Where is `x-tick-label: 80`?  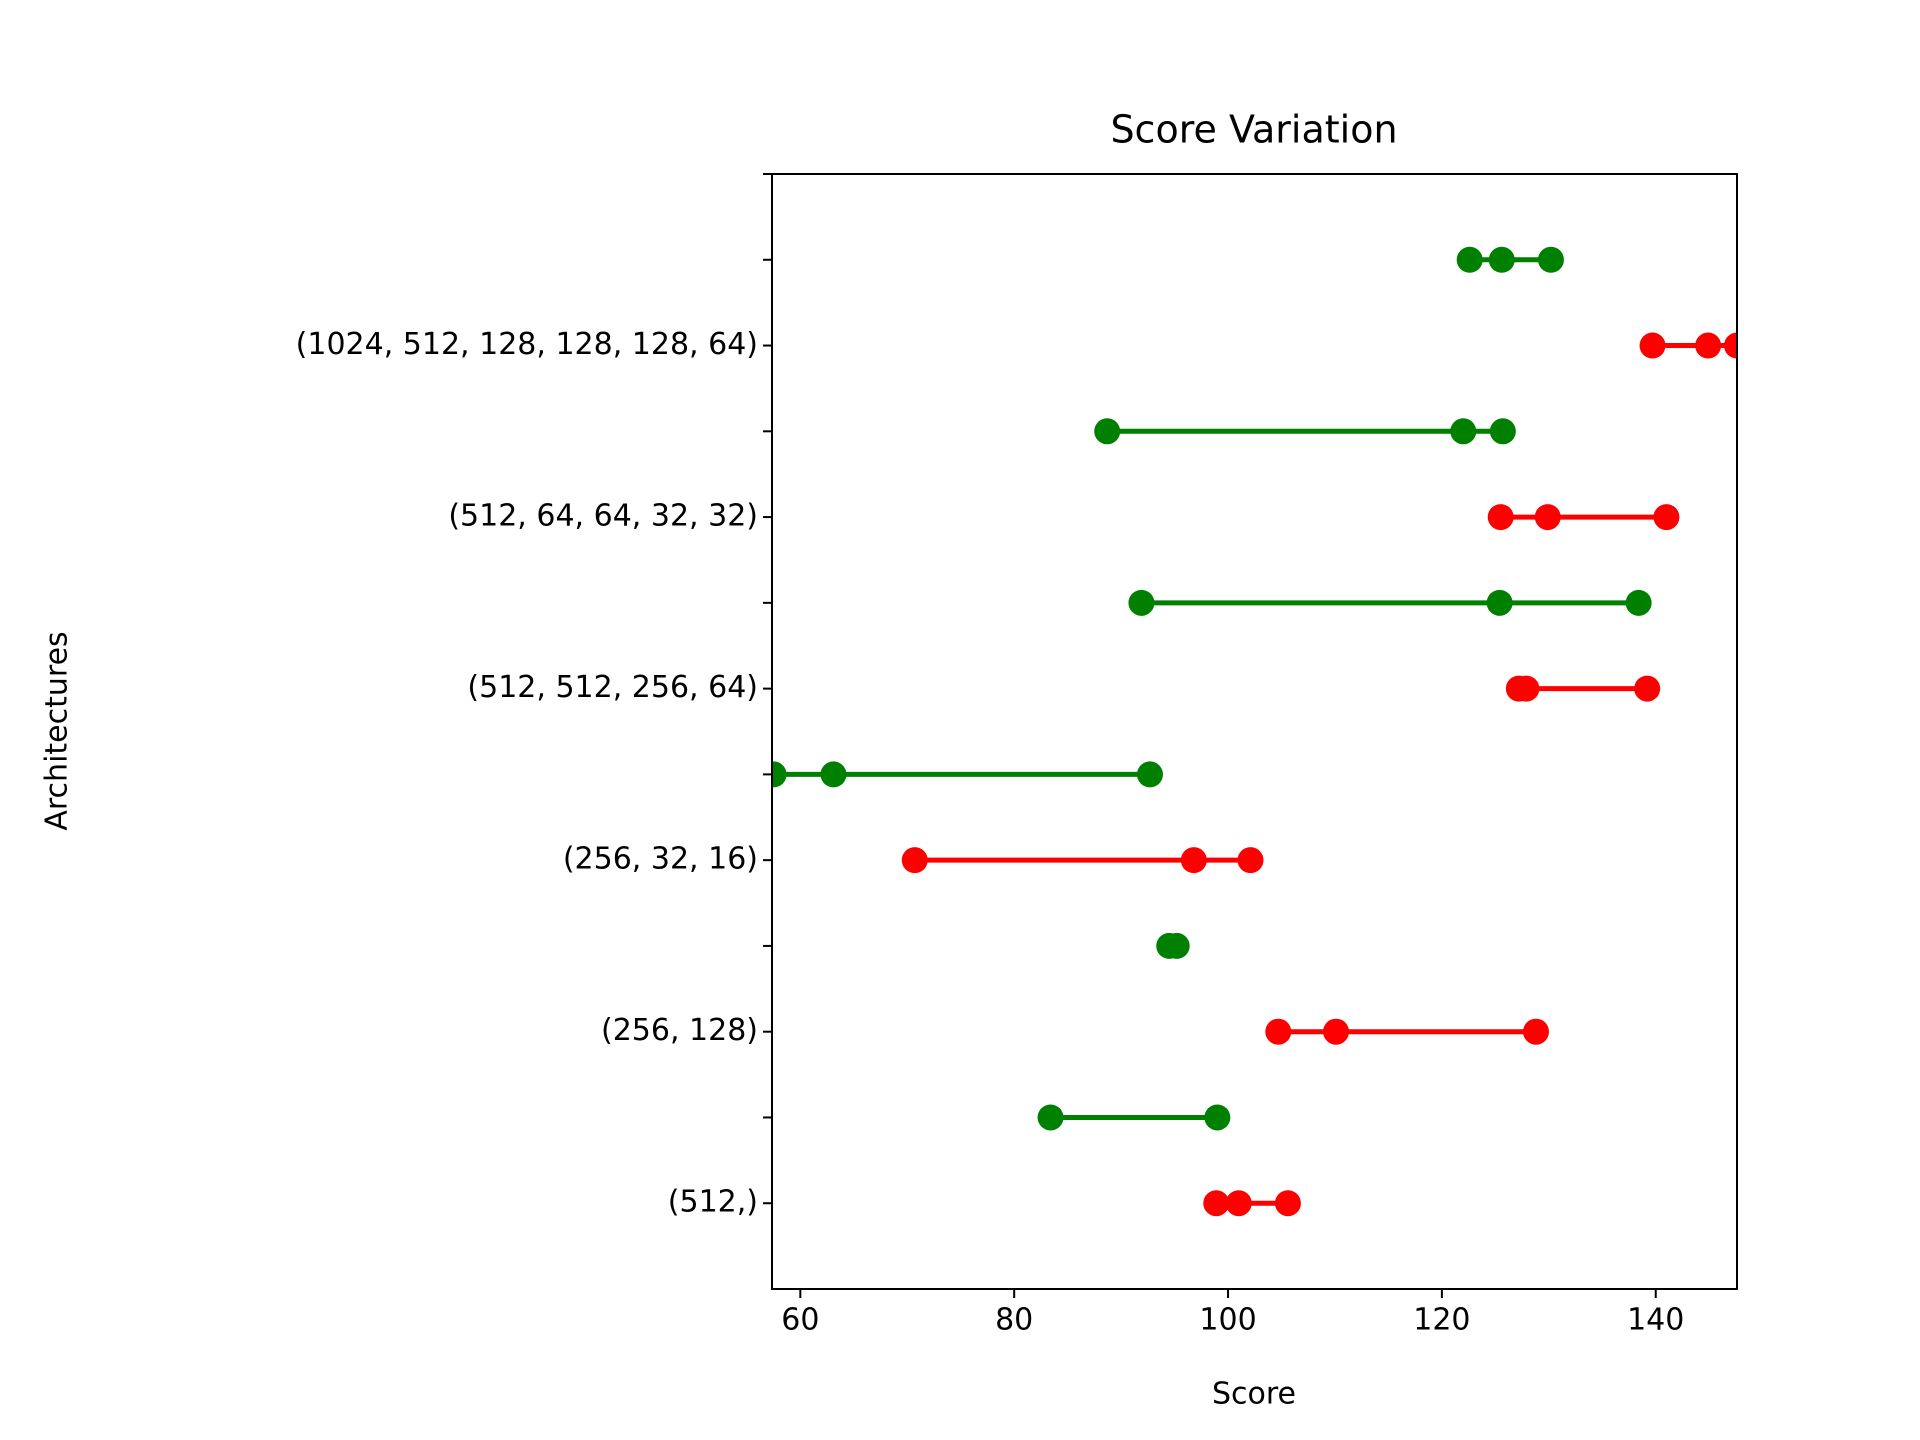 x-tick-label: 80 is located at coordinates (1014, 1320).